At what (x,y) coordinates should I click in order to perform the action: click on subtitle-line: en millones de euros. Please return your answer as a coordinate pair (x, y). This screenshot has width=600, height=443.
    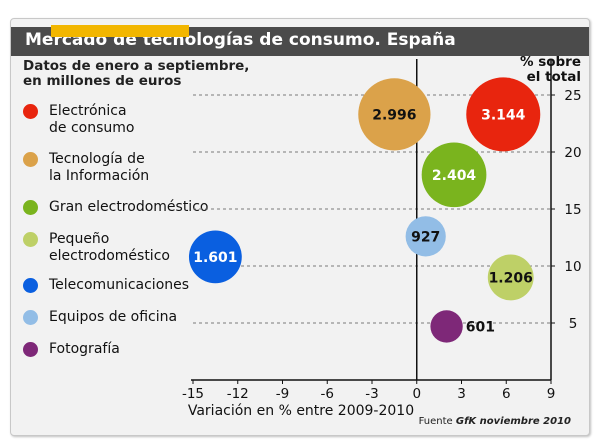
    Looking at the image, I should click on (102, 81).